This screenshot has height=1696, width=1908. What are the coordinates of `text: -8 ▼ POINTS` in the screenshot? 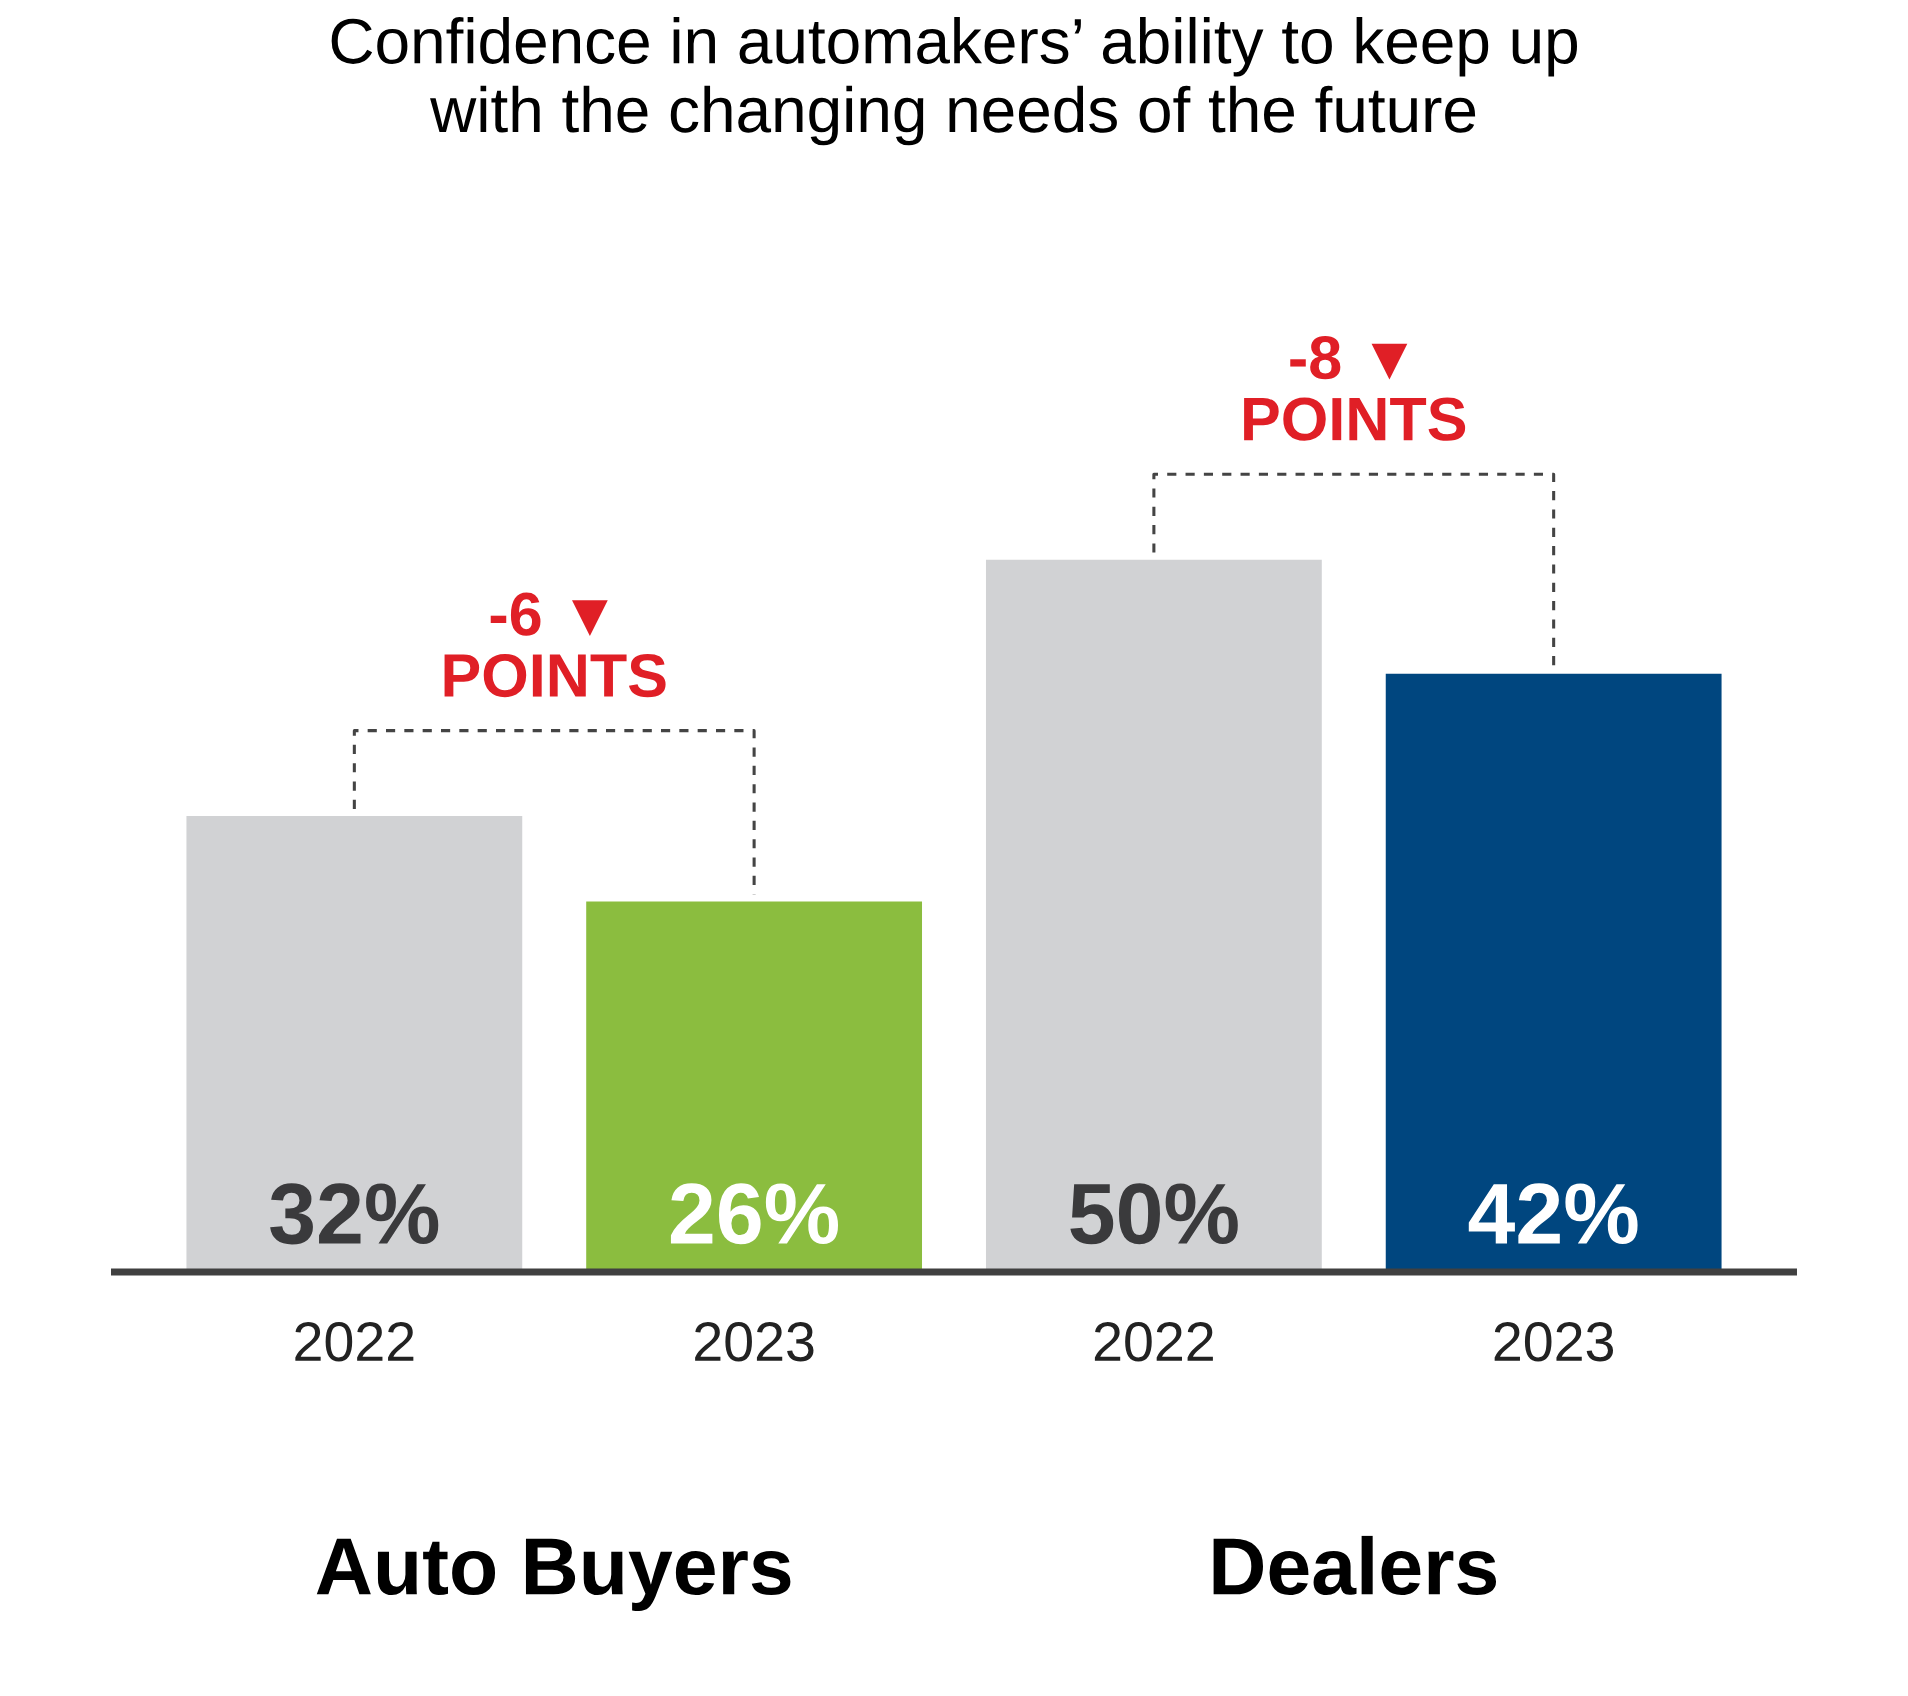 It's located at (1355, 388).